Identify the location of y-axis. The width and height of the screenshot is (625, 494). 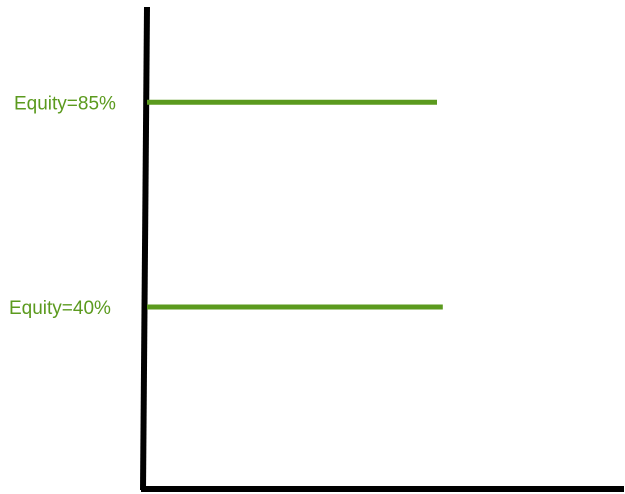
(145, 248).